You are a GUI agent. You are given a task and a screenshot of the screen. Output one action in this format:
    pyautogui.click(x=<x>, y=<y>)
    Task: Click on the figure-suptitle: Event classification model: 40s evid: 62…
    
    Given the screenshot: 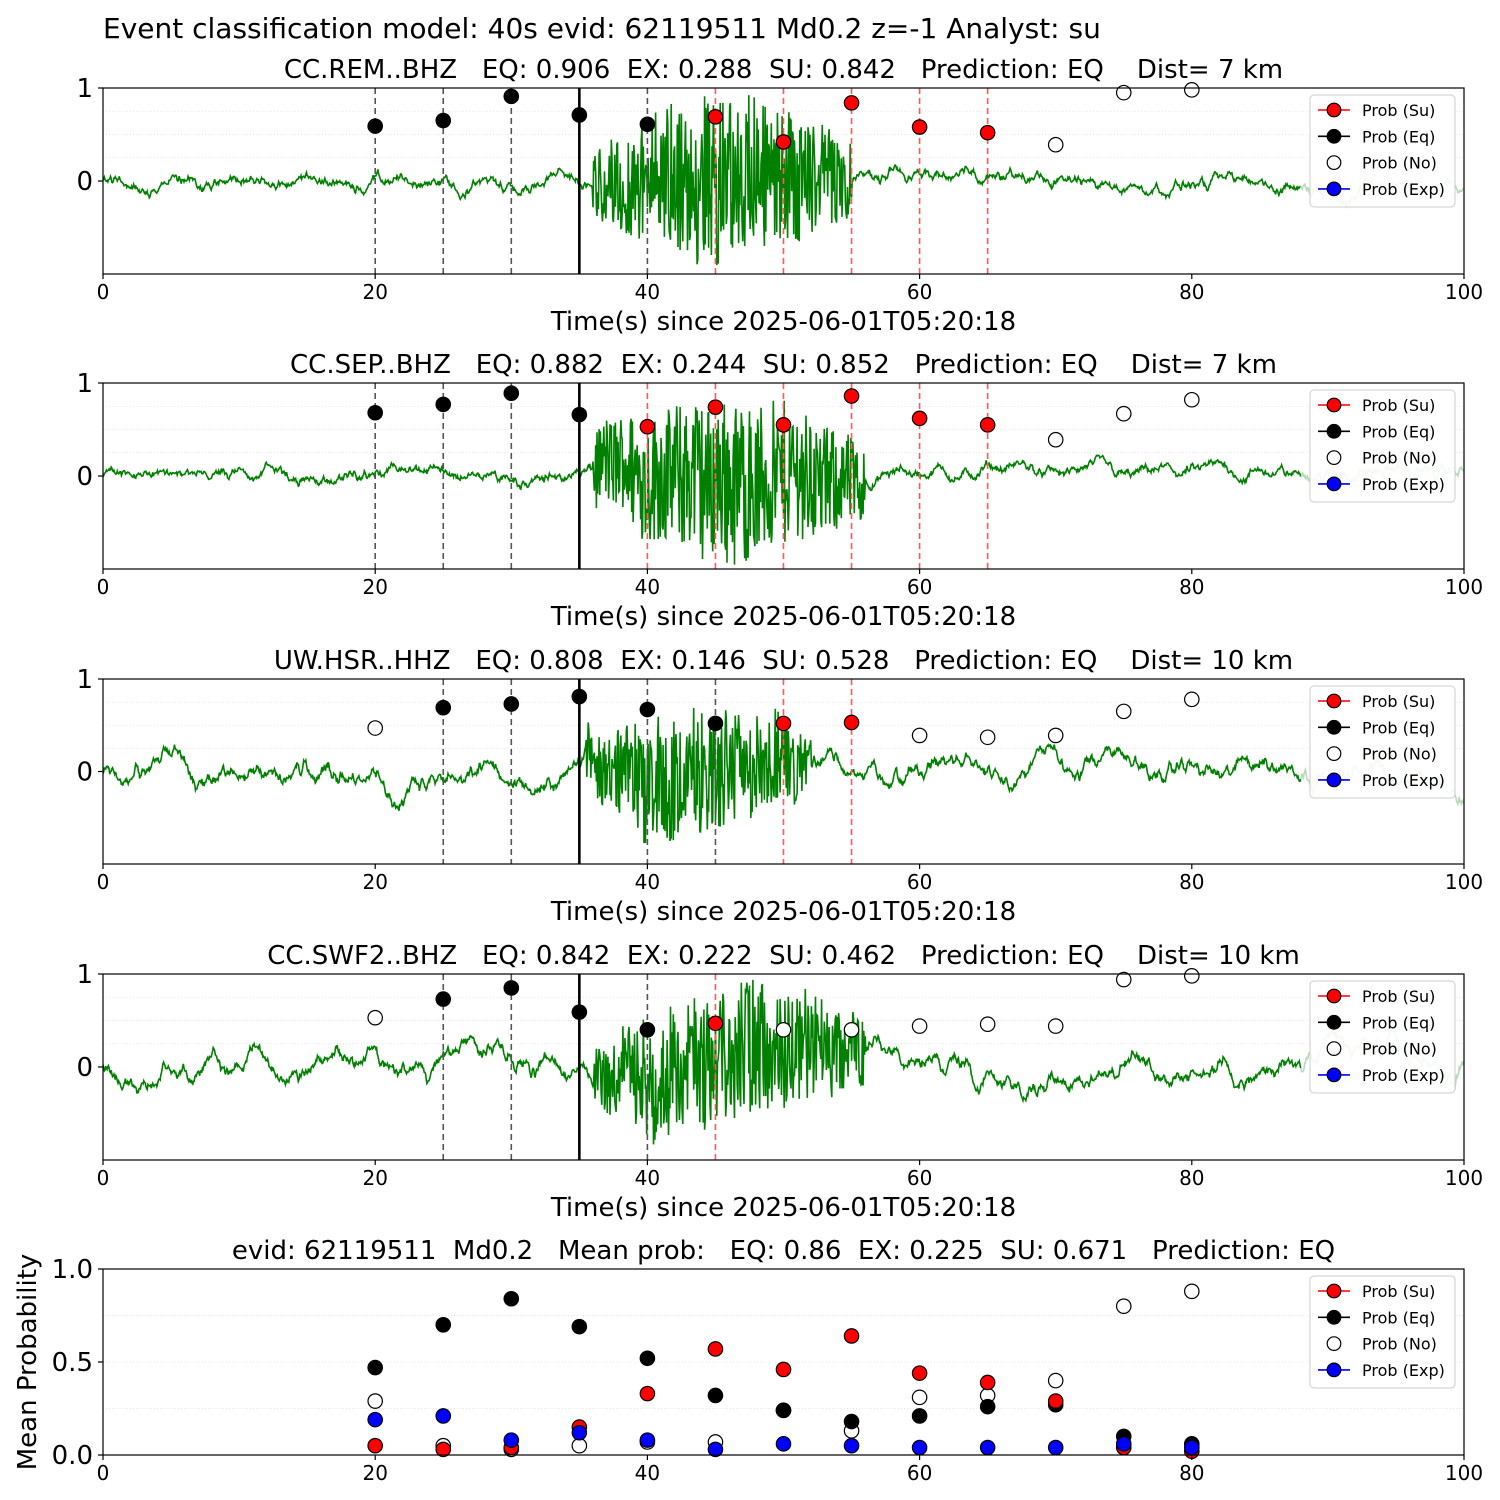 What is the action you would take?
    pyautogui.click(x=602, y=28)
    